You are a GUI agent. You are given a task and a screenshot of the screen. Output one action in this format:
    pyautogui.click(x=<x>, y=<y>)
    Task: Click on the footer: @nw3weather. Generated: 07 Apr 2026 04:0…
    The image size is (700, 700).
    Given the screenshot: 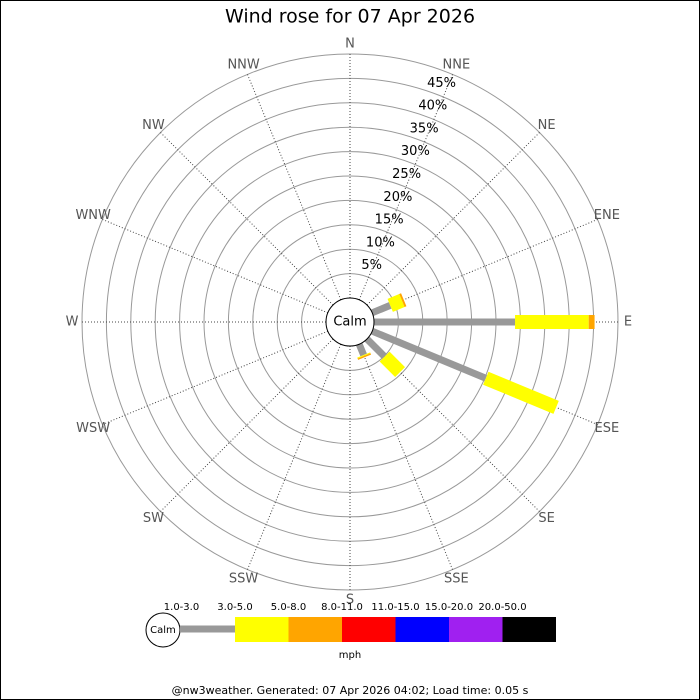 What is the action you would take?
    pyautogui.click(x=350, y=690)
    